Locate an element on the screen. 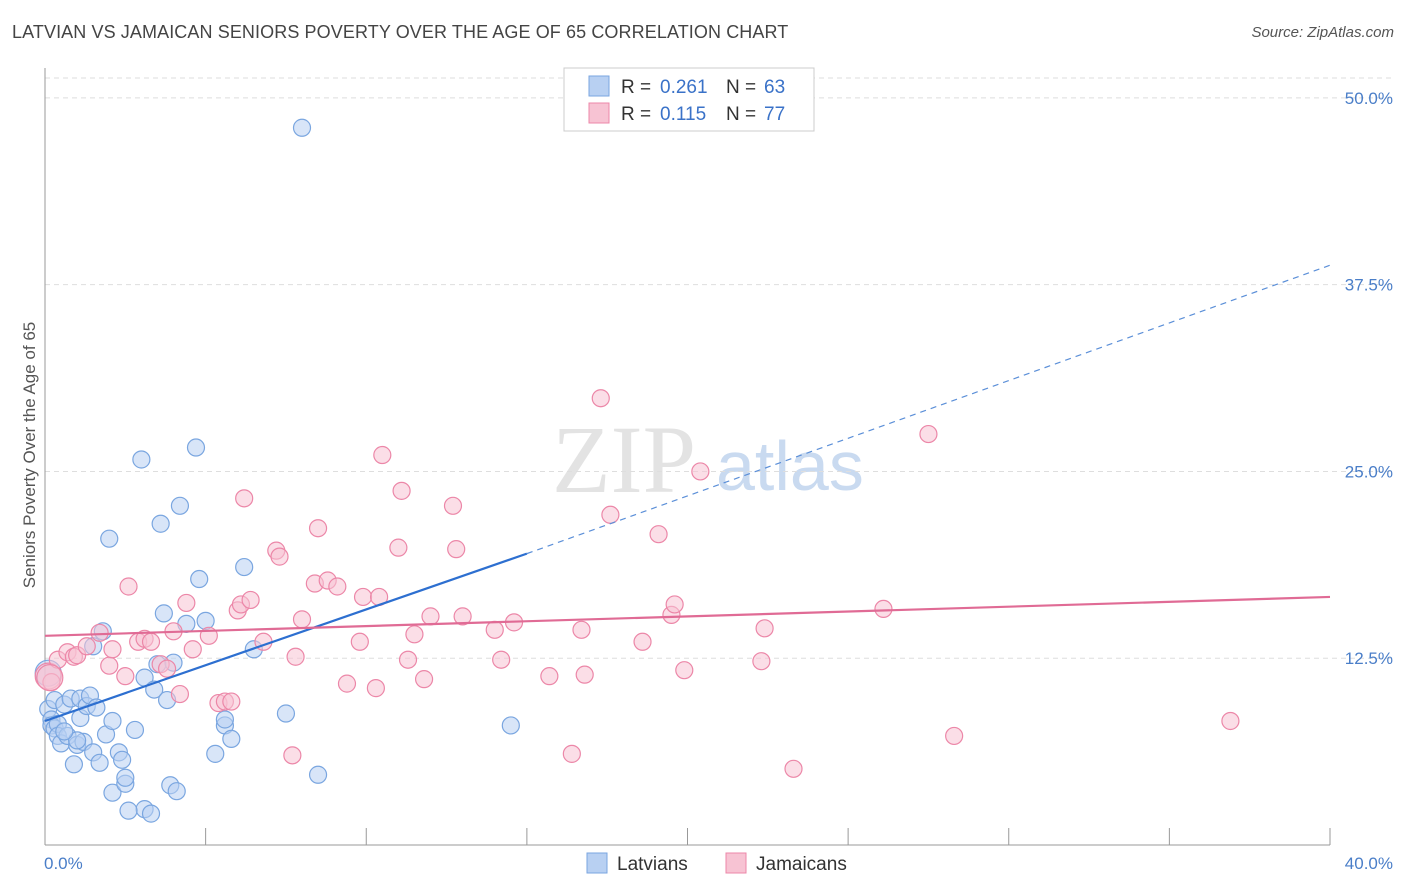 This screenshot has width=1406, height=892. y-tick-label: 25.0% is located at coordinates (1369, 471).